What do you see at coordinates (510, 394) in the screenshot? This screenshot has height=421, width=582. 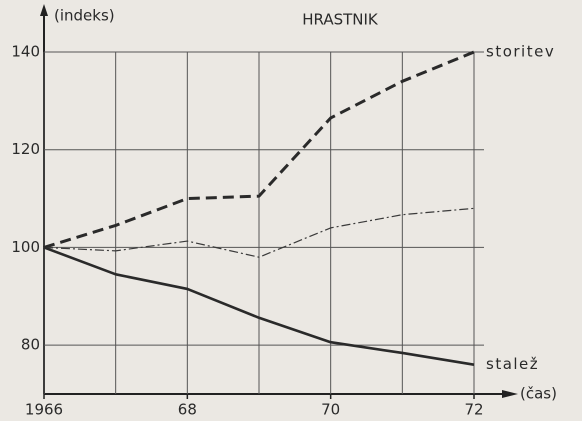 I see `x-arrow` at bounding box center [510, 394].